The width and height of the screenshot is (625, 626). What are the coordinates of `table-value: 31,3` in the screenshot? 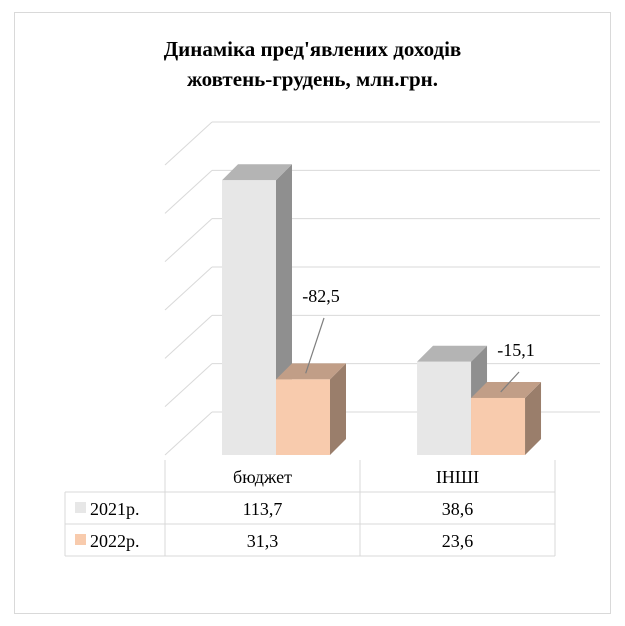 It's located at (263, 541).